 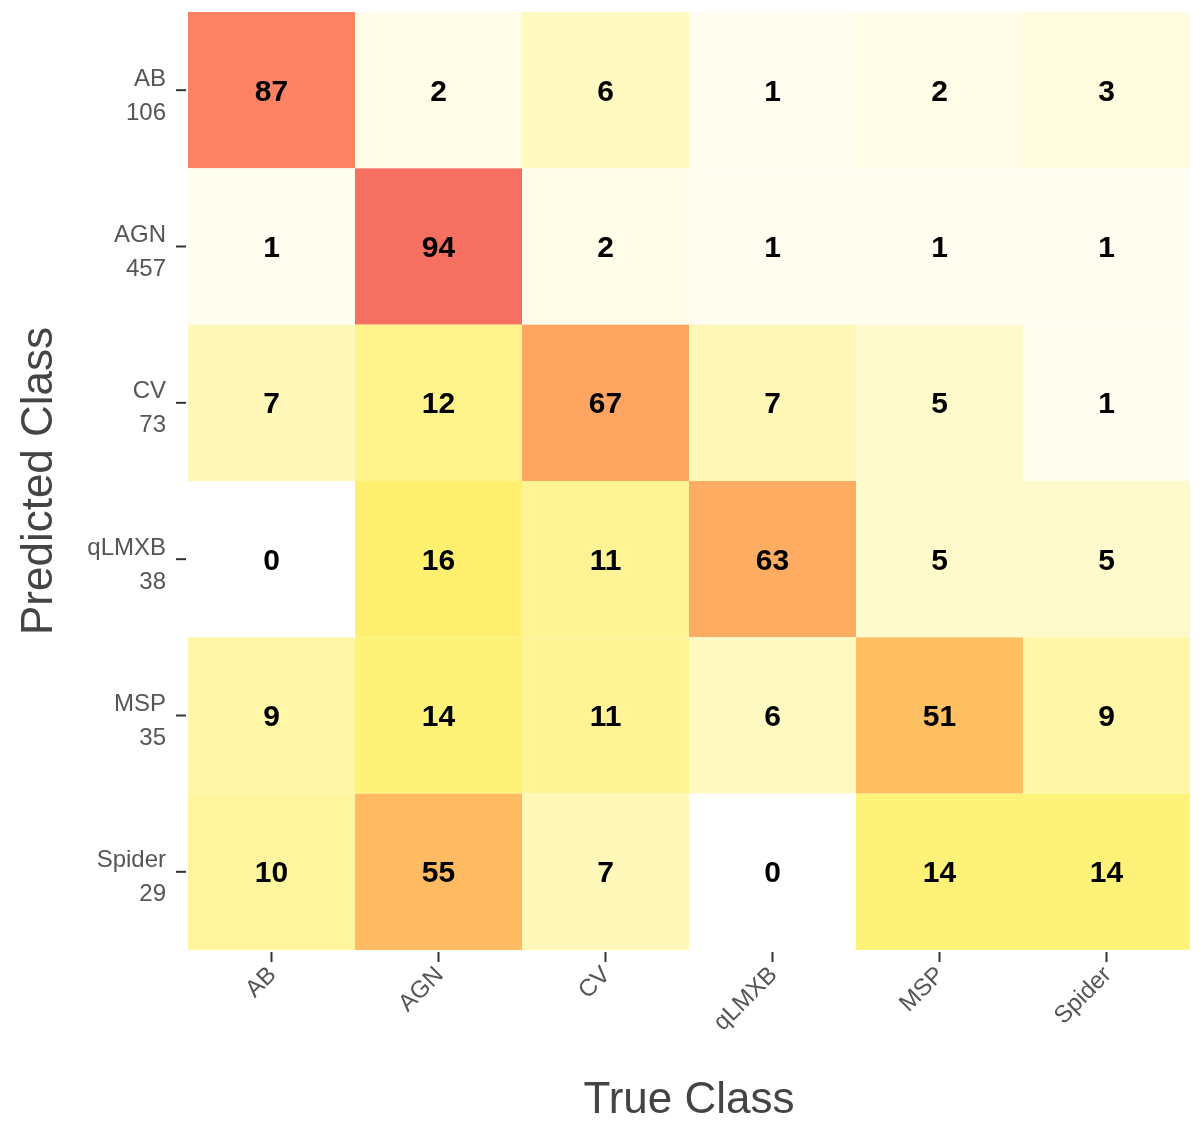 I want to click on y-tick-label: MSP 35, so click(x=139, y=719).